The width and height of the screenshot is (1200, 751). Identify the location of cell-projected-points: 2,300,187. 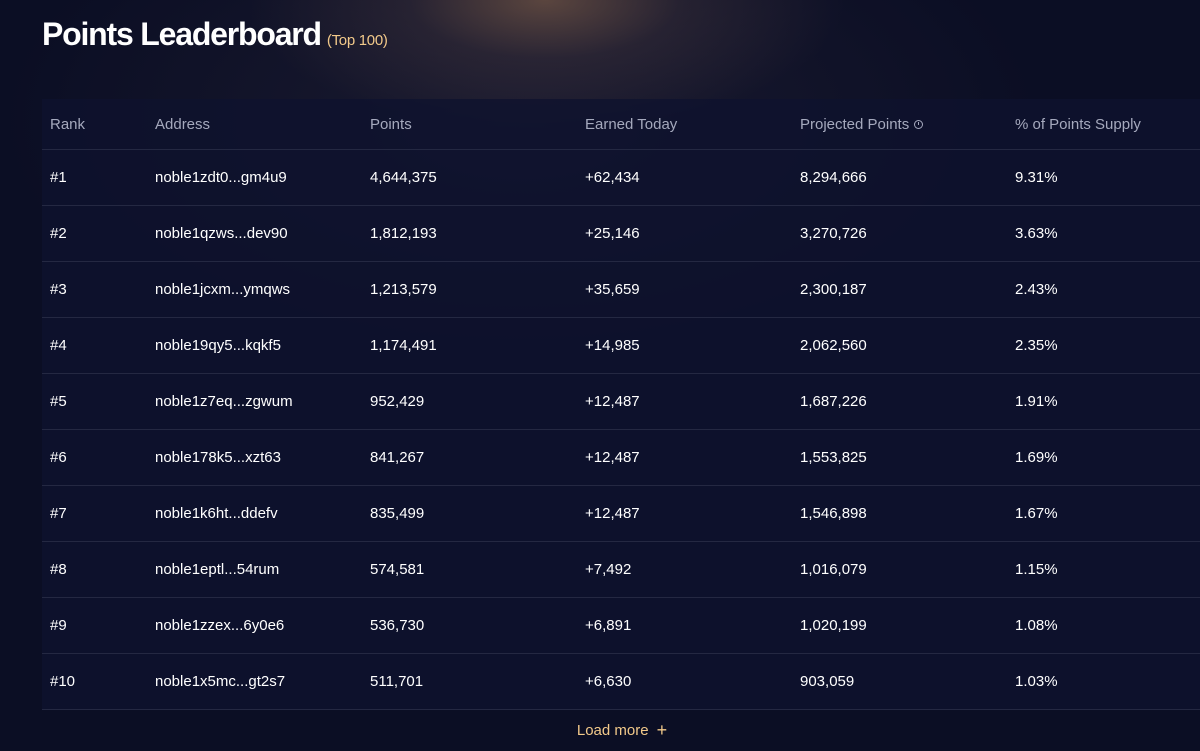
(833, 289).